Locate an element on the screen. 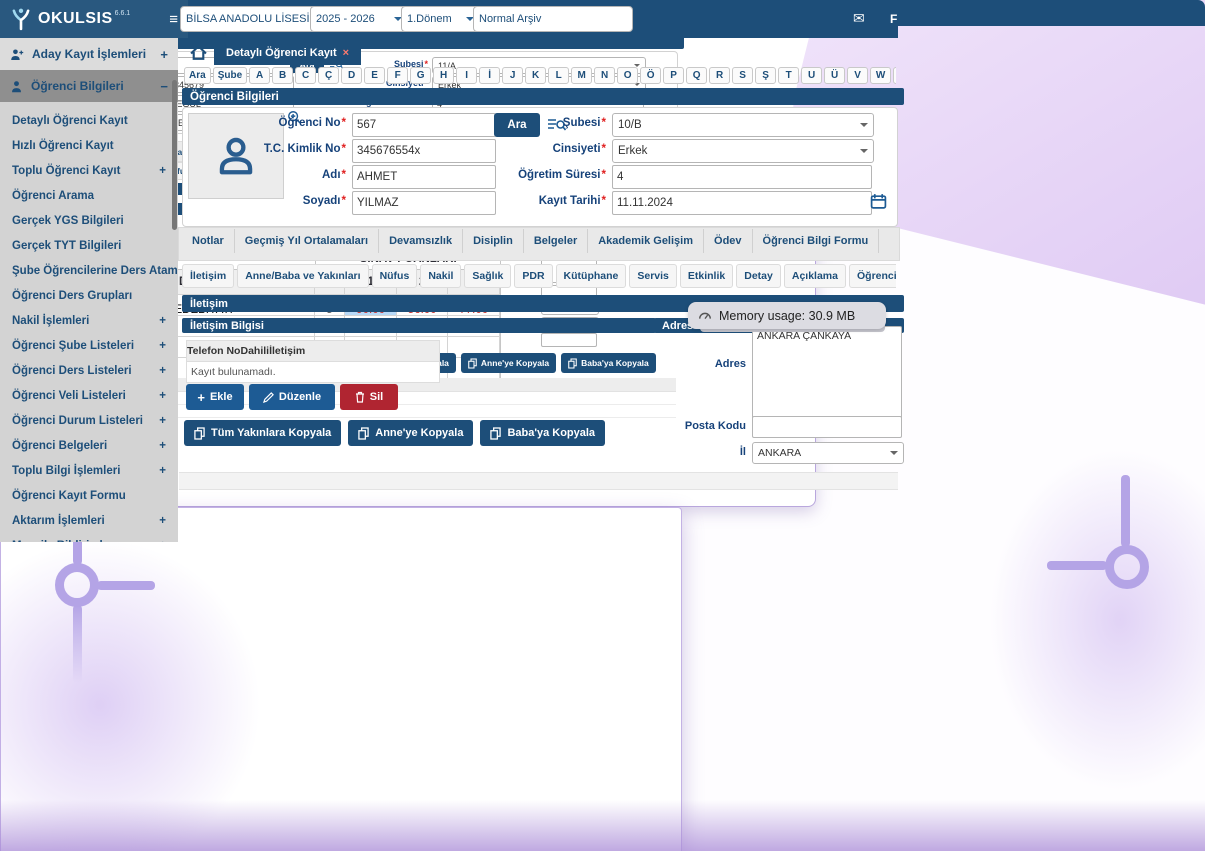  memory-usage-text: Memory usage: 30.9 MB is located at coordinates (787, 315).